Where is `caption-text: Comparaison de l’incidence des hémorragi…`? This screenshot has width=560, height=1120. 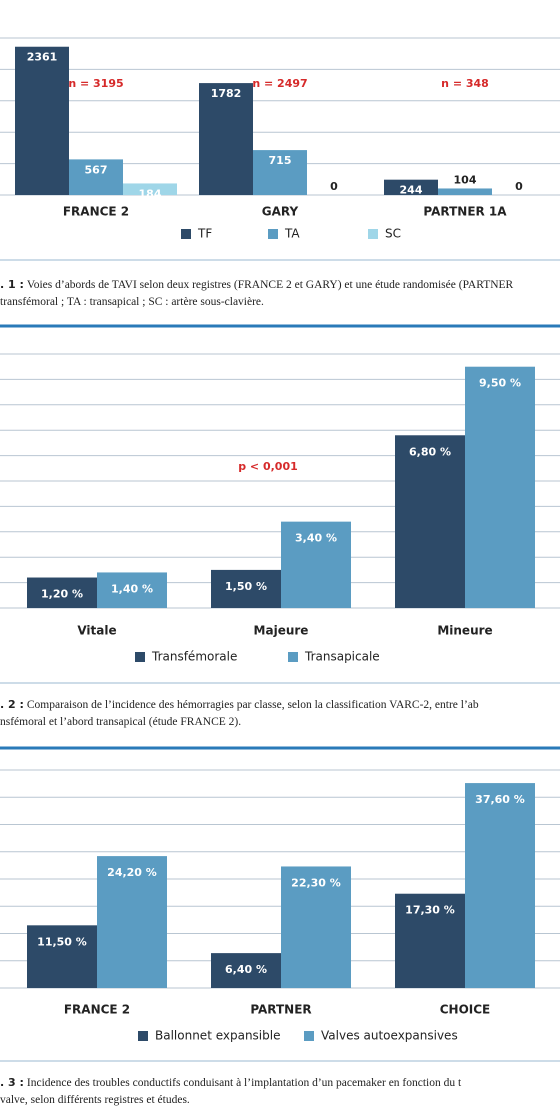 caption-text: Comparaison de l’incidence des hémorragi… is located at coordinates (253, 705).